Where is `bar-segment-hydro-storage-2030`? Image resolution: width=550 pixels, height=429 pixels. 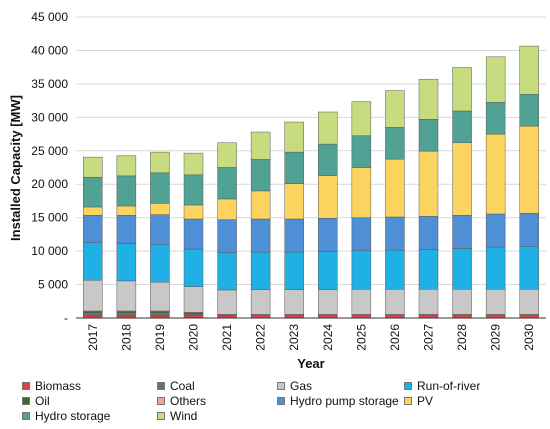
bar-segment-hydro-storage-2030 is located at coordinates (529, 110).